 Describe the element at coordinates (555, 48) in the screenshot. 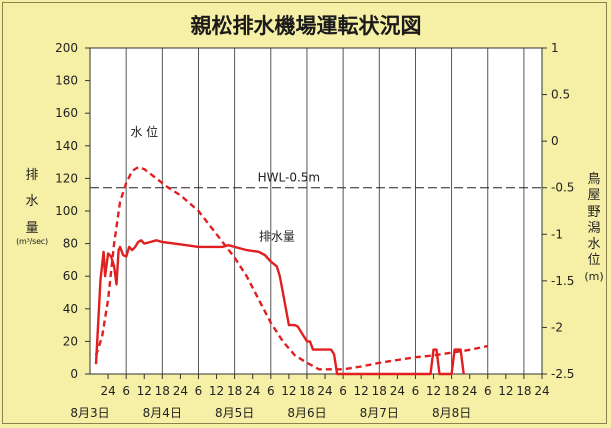

I see `right-y-tick-label: 1` at that location.